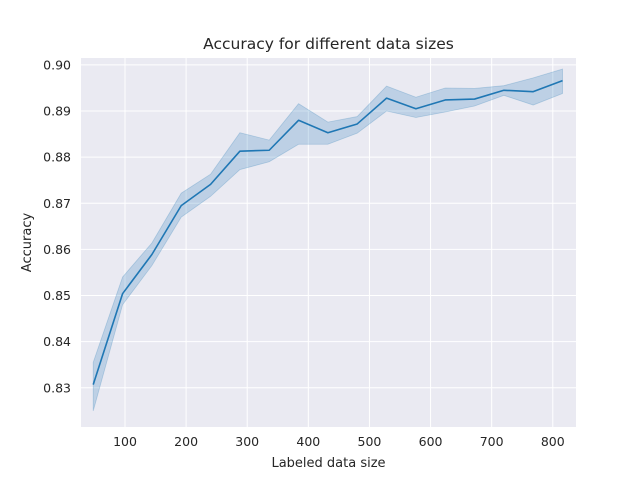 Image resolution: width=640 pixels, height=480 pixels. Describe the element at coordinates (57, 295) in the screenshot. I see `y-tick-label: 0.85` at that location.